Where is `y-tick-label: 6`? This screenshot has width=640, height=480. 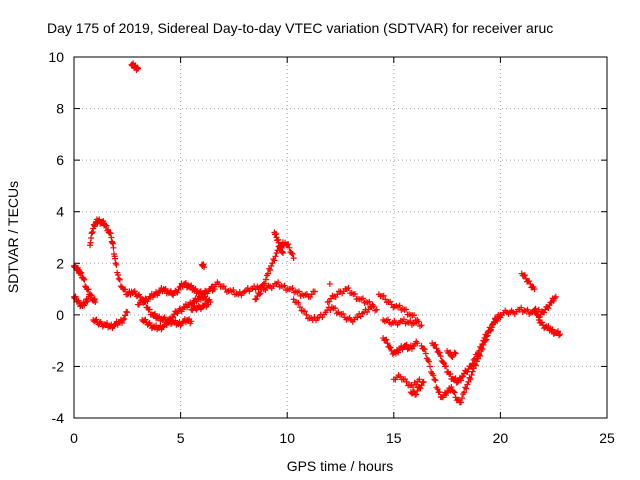
y-tick-label: 6 is located at coordinates (60, 160).